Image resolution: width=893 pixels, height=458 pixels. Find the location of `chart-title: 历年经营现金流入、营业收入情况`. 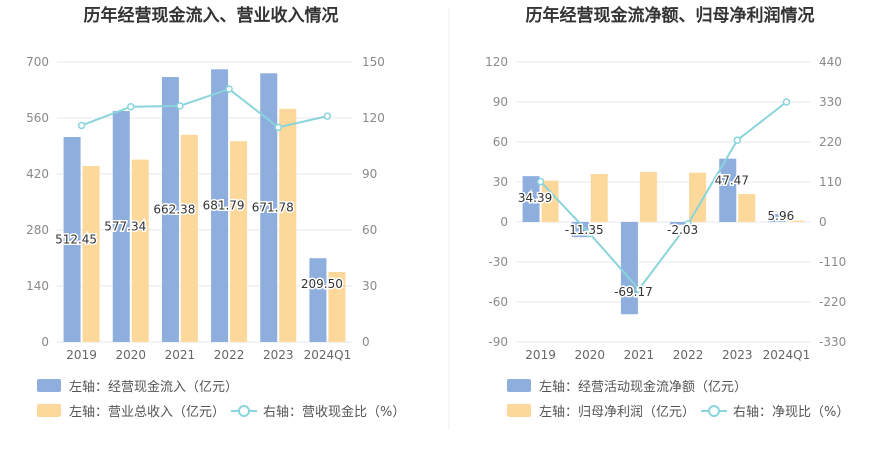

chart-title: 历年经营现金流入、营业收入情况 is located at coordinates (211, 15).